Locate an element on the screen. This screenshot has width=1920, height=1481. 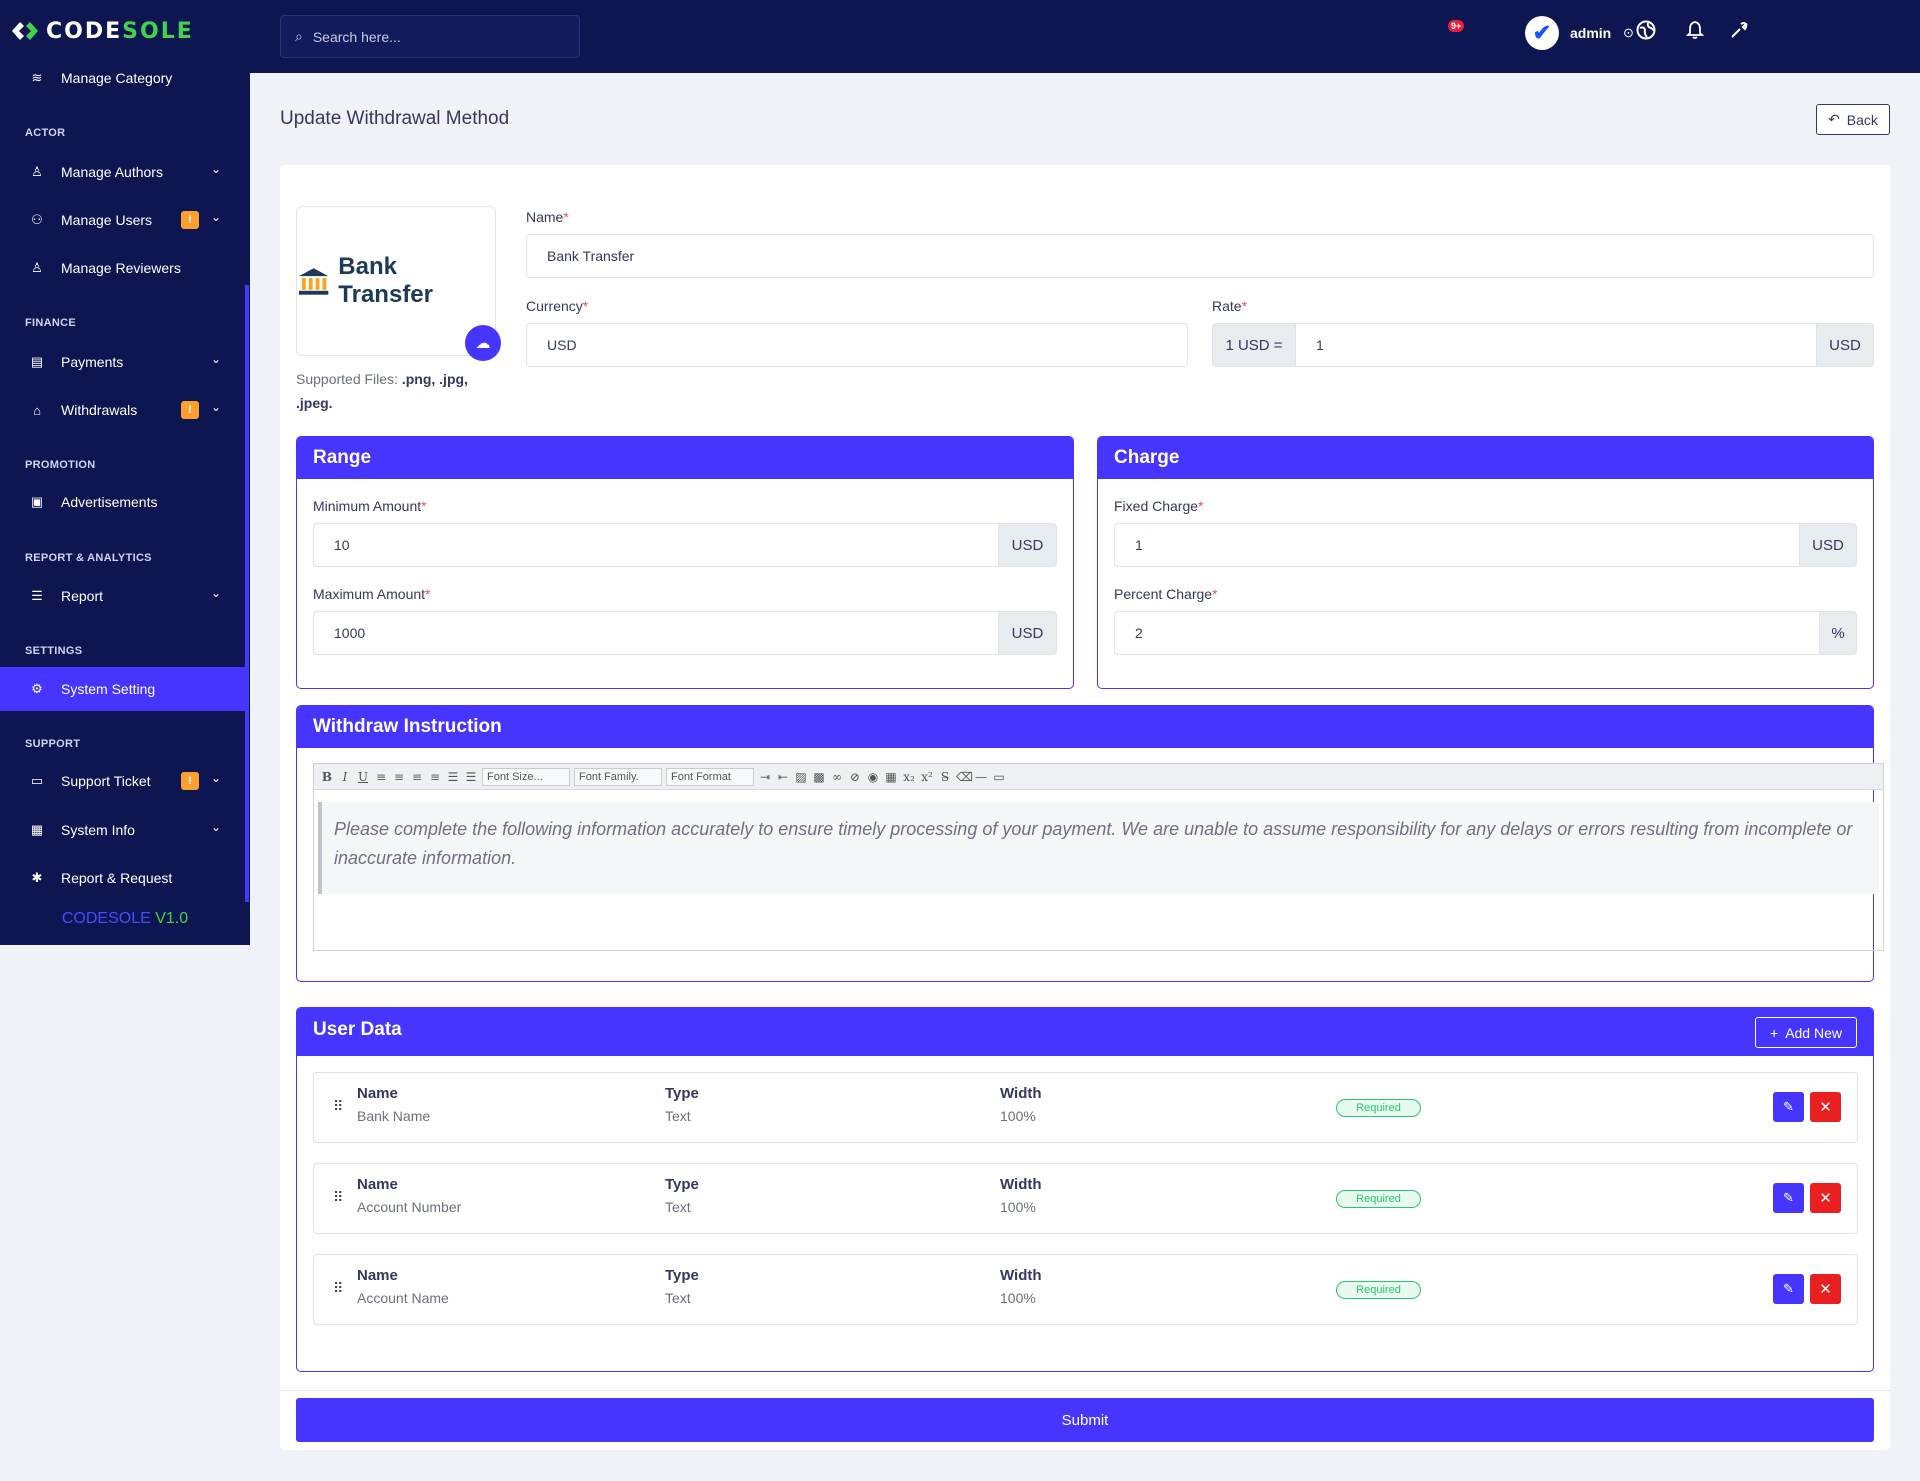
rate-prefix: 1 USD = is located at coordinates (1254, 345).